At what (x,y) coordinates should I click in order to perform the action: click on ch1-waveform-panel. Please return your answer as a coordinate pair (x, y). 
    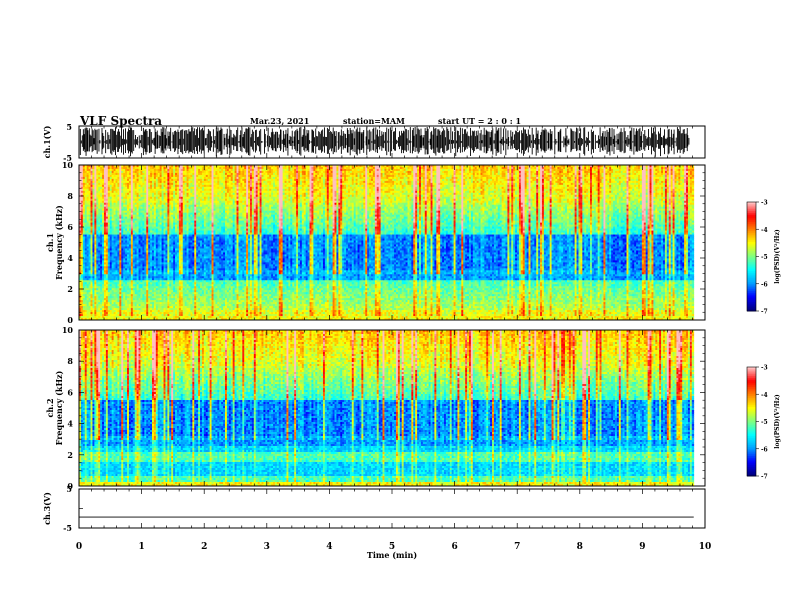
    Looking at the image, I should click on (384, 142).